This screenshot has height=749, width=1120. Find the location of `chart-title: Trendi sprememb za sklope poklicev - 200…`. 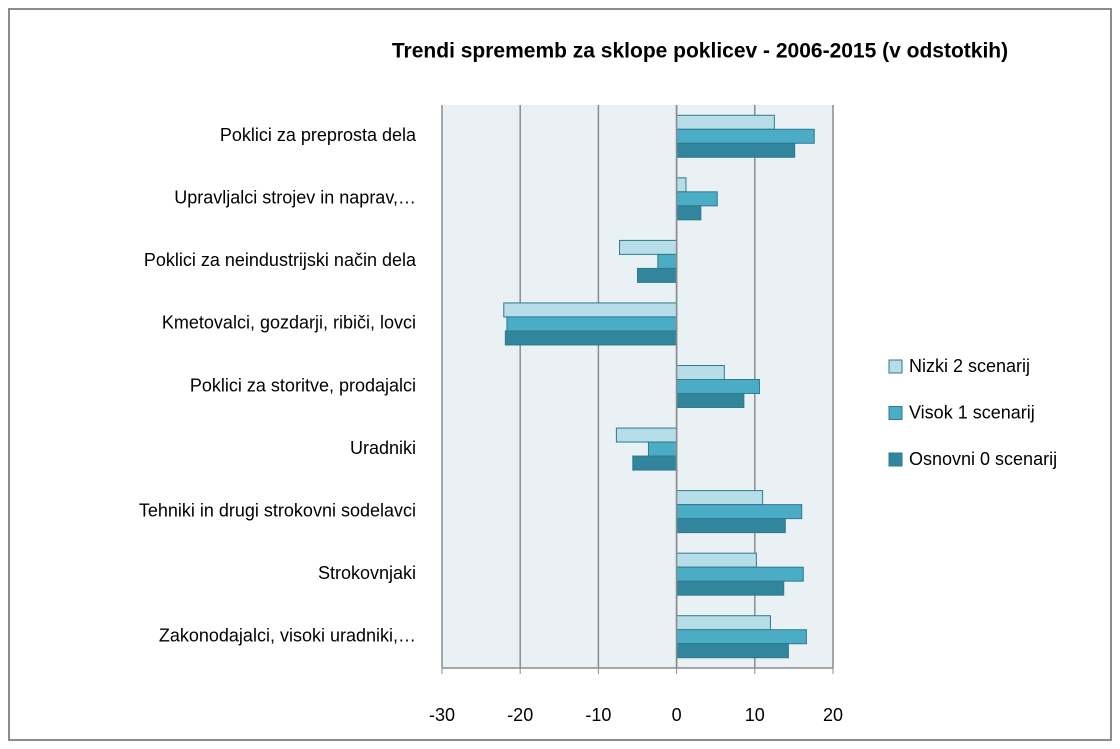

chart-title: Trendi sprememb za sklope poklicev - 200… is located at coordinates (700, 51).